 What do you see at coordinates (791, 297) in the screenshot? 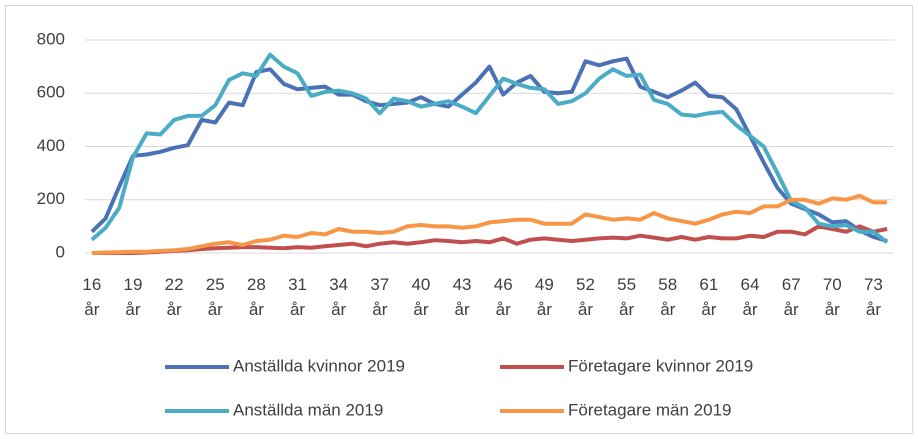
I see `x-tick-label: 67 år` at bounding box center [791, 297].